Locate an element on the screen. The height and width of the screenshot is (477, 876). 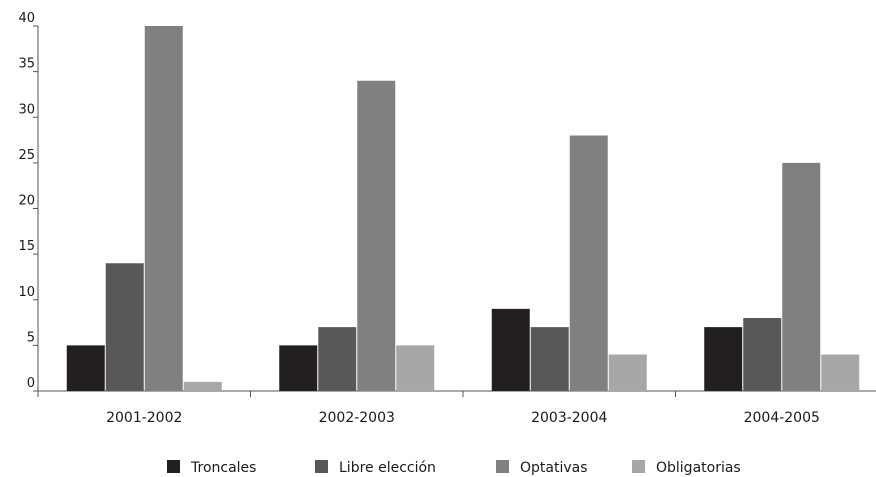
x-category-label: 2001-2002 is located at coordinates (144, 418).